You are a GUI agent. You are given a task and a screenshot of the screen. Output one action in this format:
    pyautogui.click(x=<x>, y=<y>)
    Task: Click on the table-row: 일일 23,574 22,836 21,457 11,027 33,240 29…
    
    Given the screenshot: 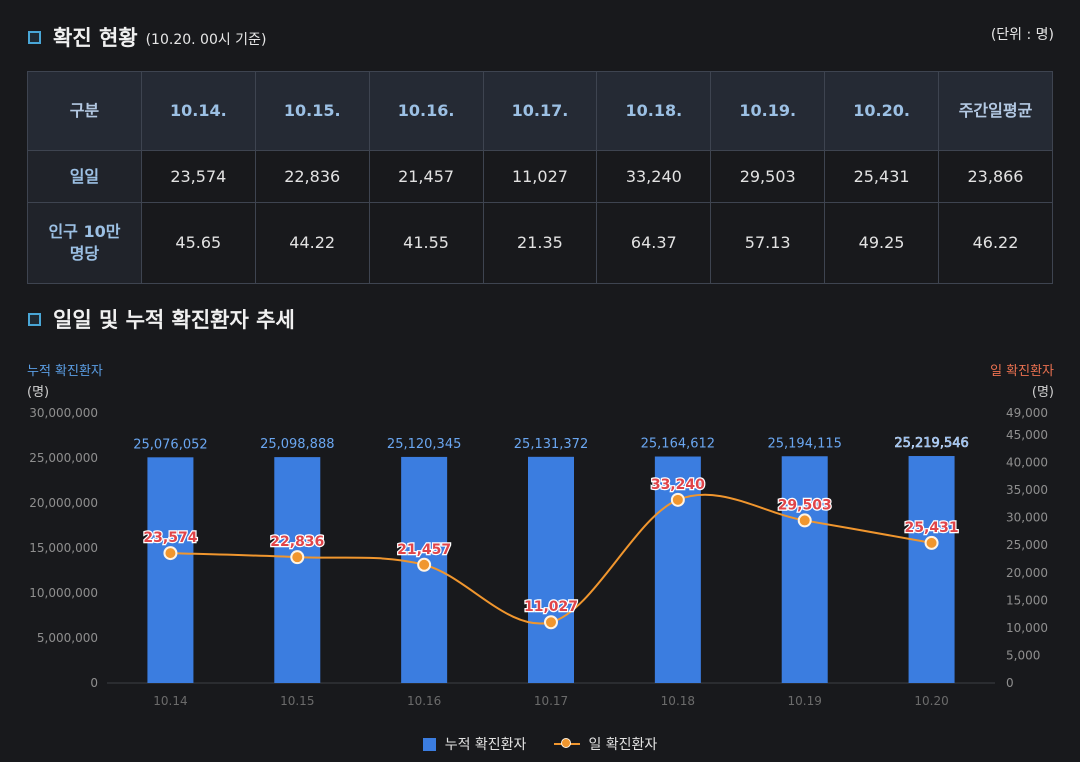 What is the action you would take?
    pyautogui.click(x=540, y=176)
    